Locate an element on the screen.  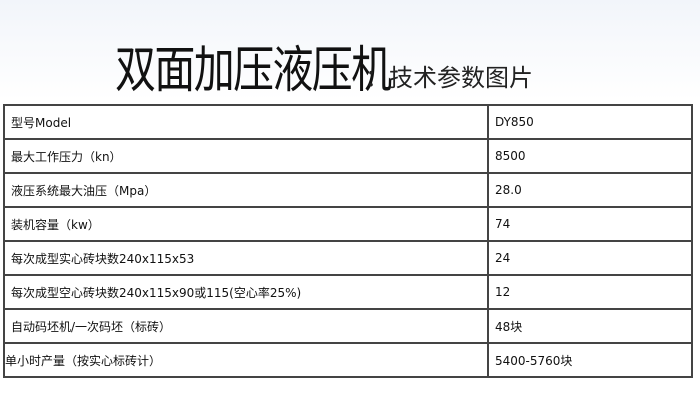
spec-label: 最大工作压力（kn） is located at coordinates (246, 156).